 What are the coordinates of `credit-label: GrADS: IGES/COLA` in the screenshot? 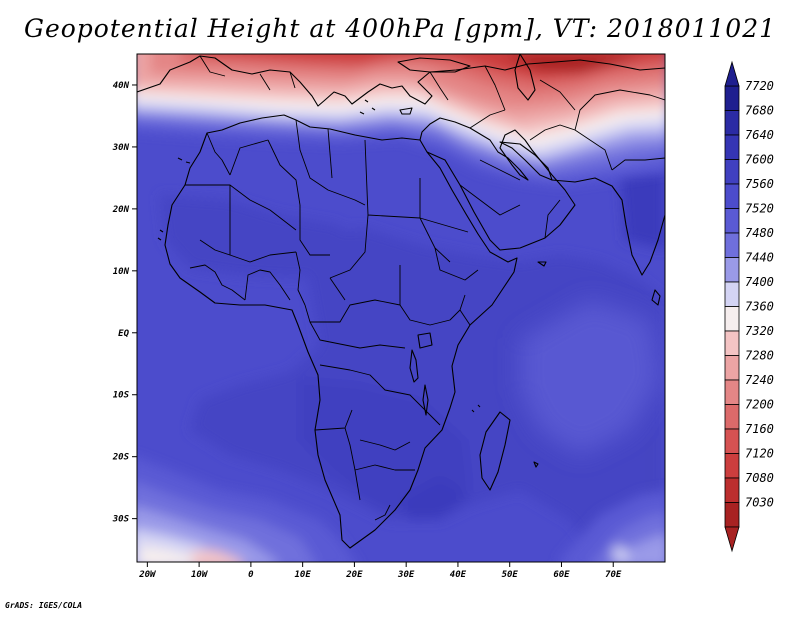 It's located at (44, 605).